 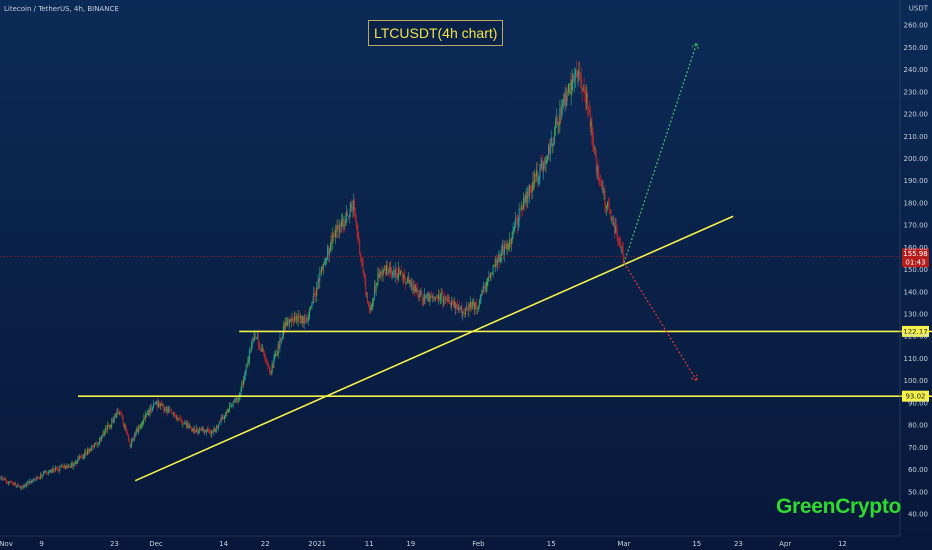 I want to click on price-tick-label: 230.00, so click(x=916, y=92).